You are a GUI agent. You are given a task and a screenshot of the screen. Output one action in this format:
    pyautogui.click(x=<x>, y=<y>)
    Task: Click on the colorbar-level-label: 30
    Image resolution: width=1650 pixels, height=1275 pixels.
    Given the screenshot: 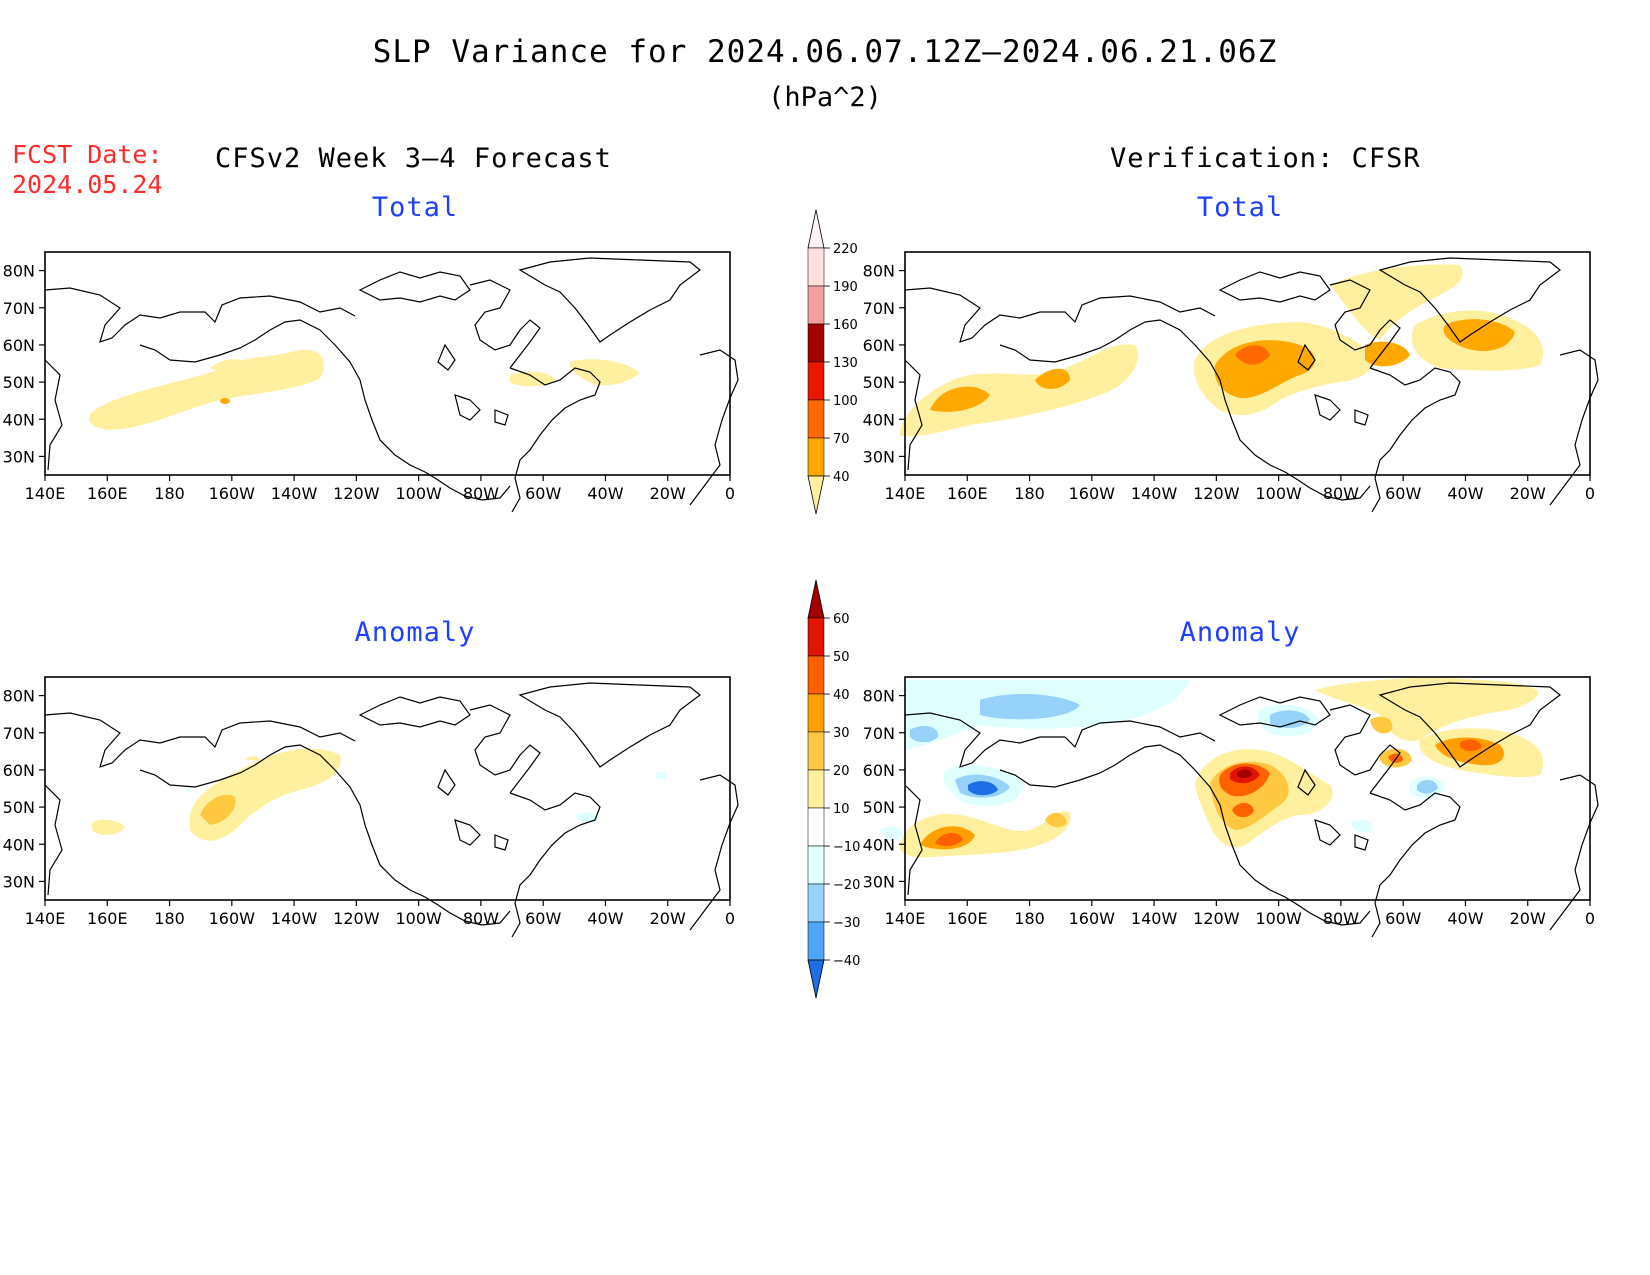 What is the action you would take?
    pyautogui.click(x=841, y=733)
    